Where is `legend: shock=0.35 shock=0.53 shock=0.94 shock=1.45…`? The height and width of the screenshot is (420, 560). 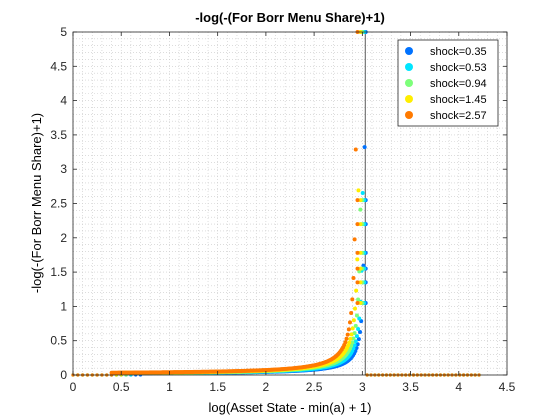
legend: shock=0.35 shock=0.53 shock=0.94 shock=1.45… is located at coordinates (448, 83).